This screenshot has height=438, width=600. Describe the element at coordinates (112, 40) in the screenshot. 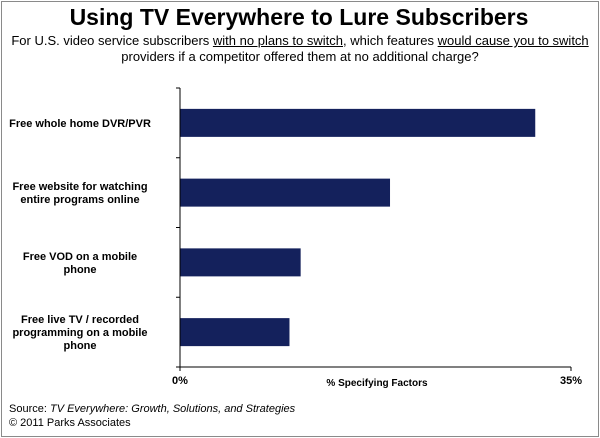

I see `subtitle-part-0: For U.S. video service subscribers` at that location.